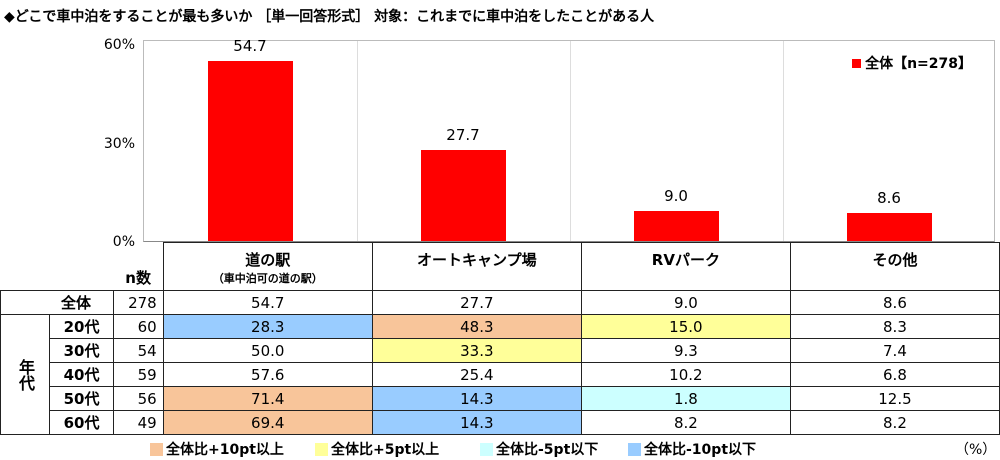 The width and height of the screenshot is (1000, 460). I want to click on value-cell: 28.3, so click(267, 326).